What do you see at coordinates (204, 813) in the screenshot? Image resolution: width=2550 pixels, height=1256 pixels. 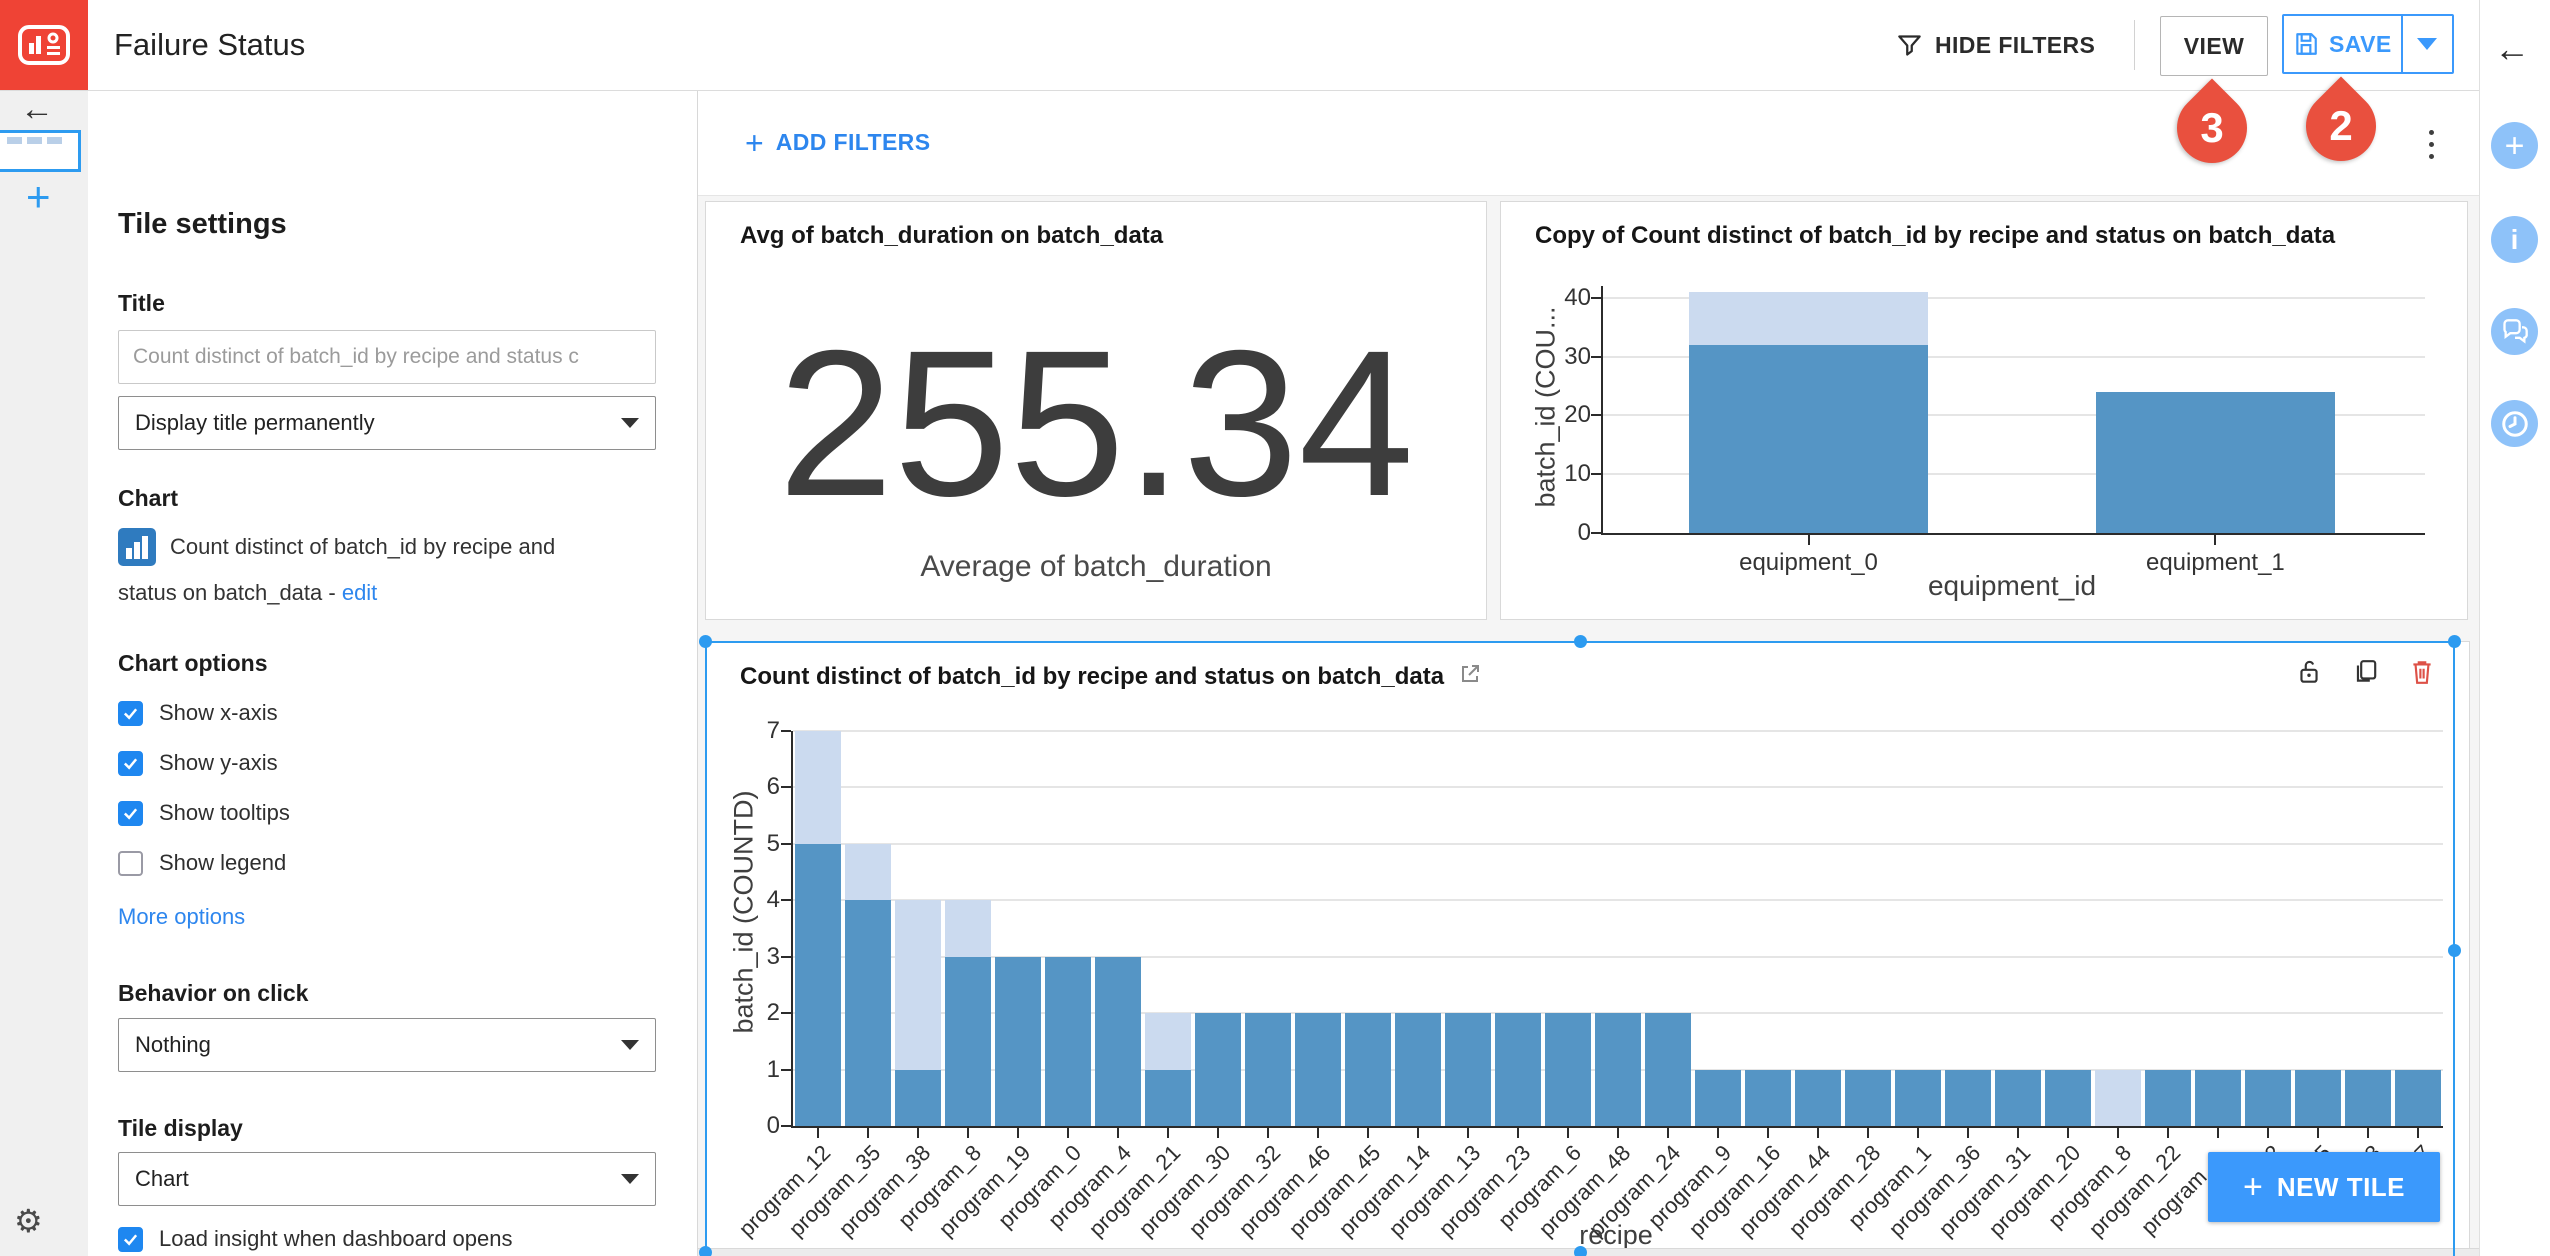 I see `checkbox-show-tooltips: Show tooltips` at bounding box center [204, 813].